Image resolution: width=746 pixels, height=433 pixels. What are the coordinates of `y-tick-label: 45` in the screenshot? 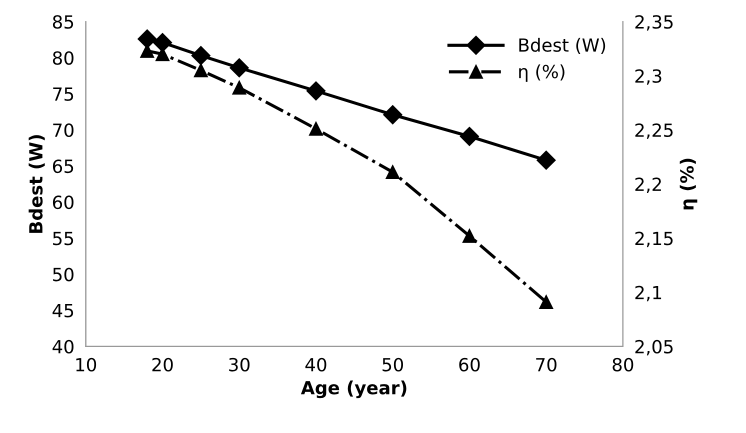 It's located at (63, 311).